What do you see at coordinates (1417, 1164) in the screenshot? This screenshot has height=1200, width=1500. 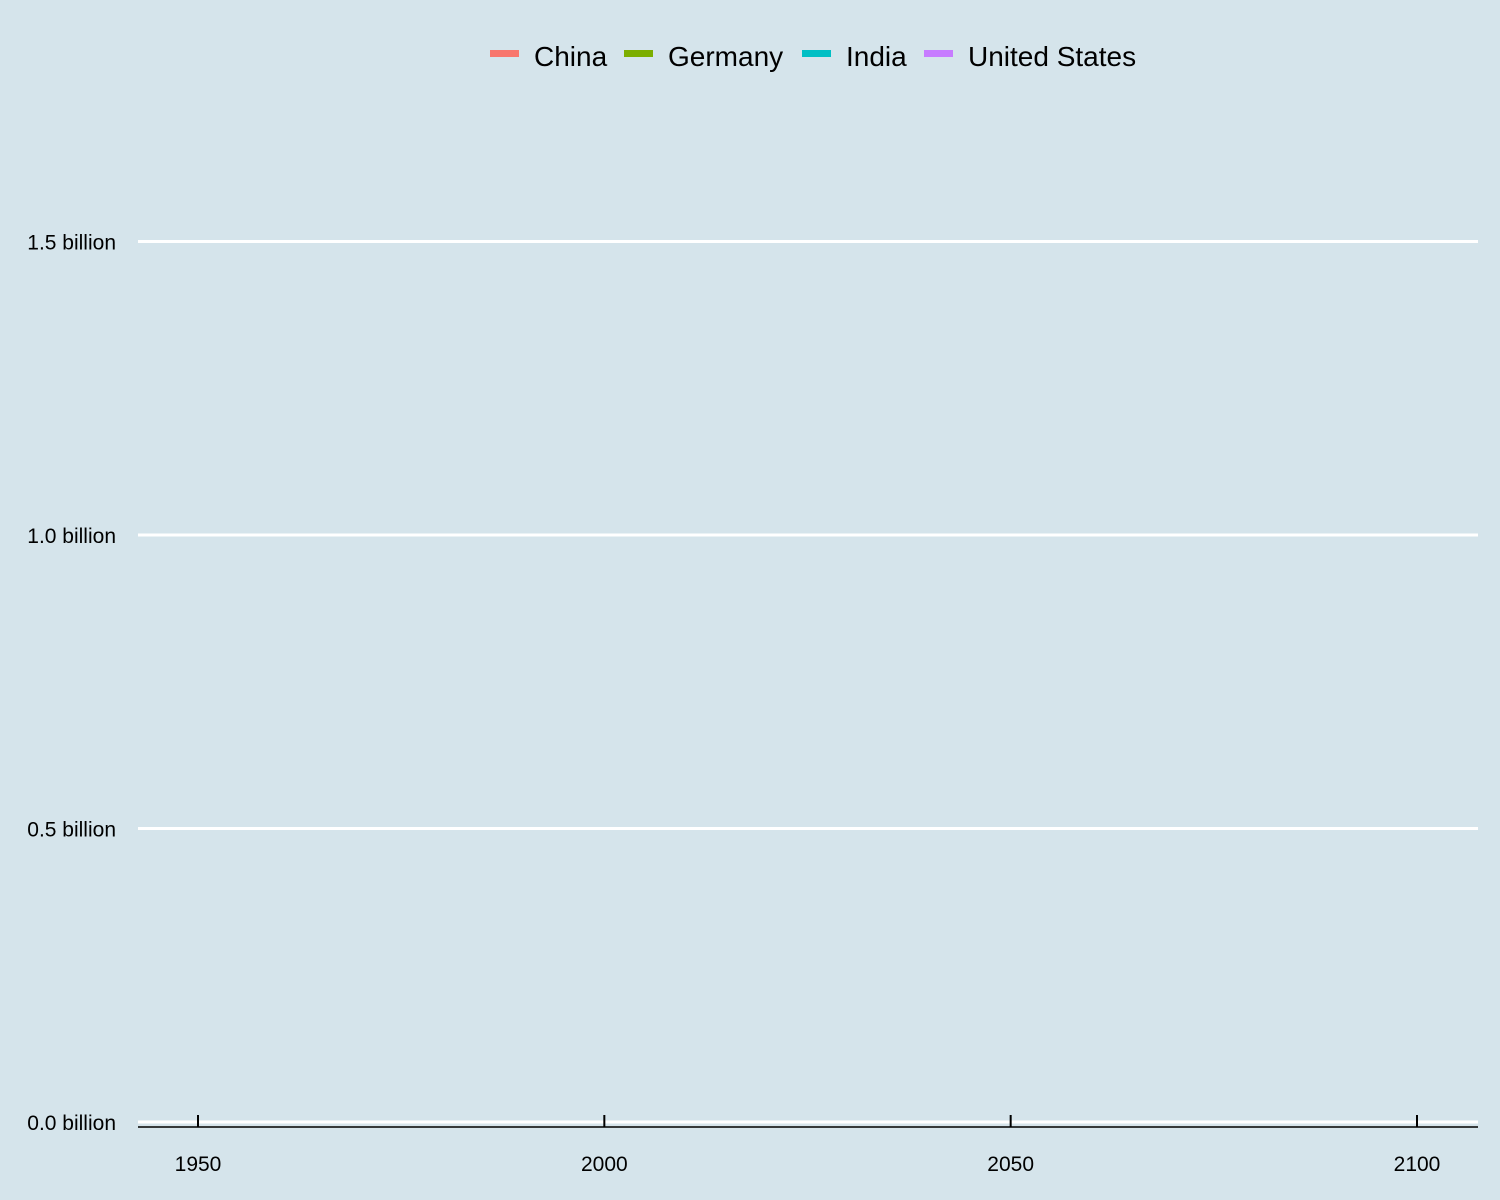 I see `x-tick-label: 2100` at bounding box center [1417, 1164].